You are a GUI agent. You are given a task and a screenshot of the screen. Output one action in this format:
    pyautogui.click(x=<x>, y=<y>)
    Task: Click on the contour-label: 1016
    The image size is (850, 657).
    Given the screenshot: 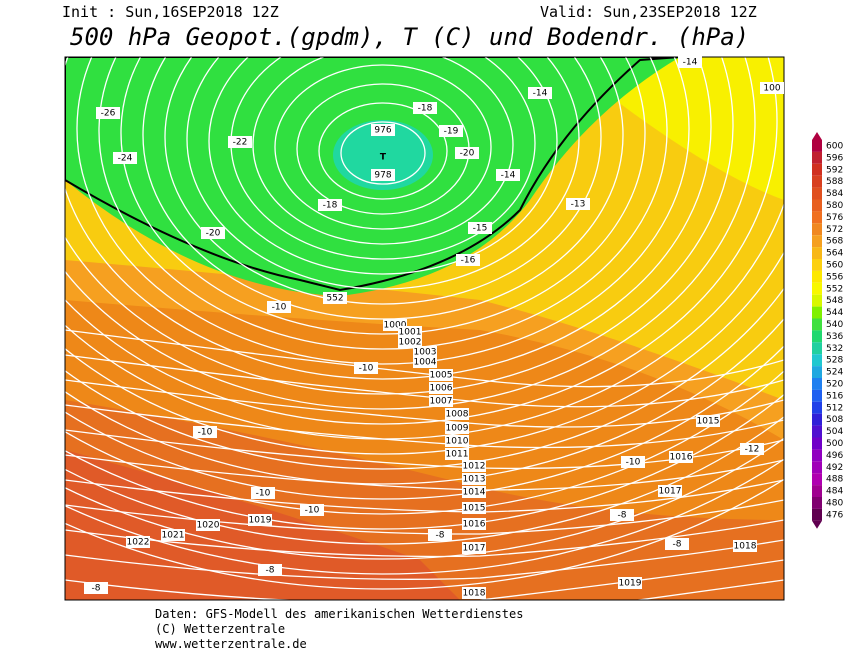 What is the action you would take?
    pyautogui.click(x=474, y=525)
    